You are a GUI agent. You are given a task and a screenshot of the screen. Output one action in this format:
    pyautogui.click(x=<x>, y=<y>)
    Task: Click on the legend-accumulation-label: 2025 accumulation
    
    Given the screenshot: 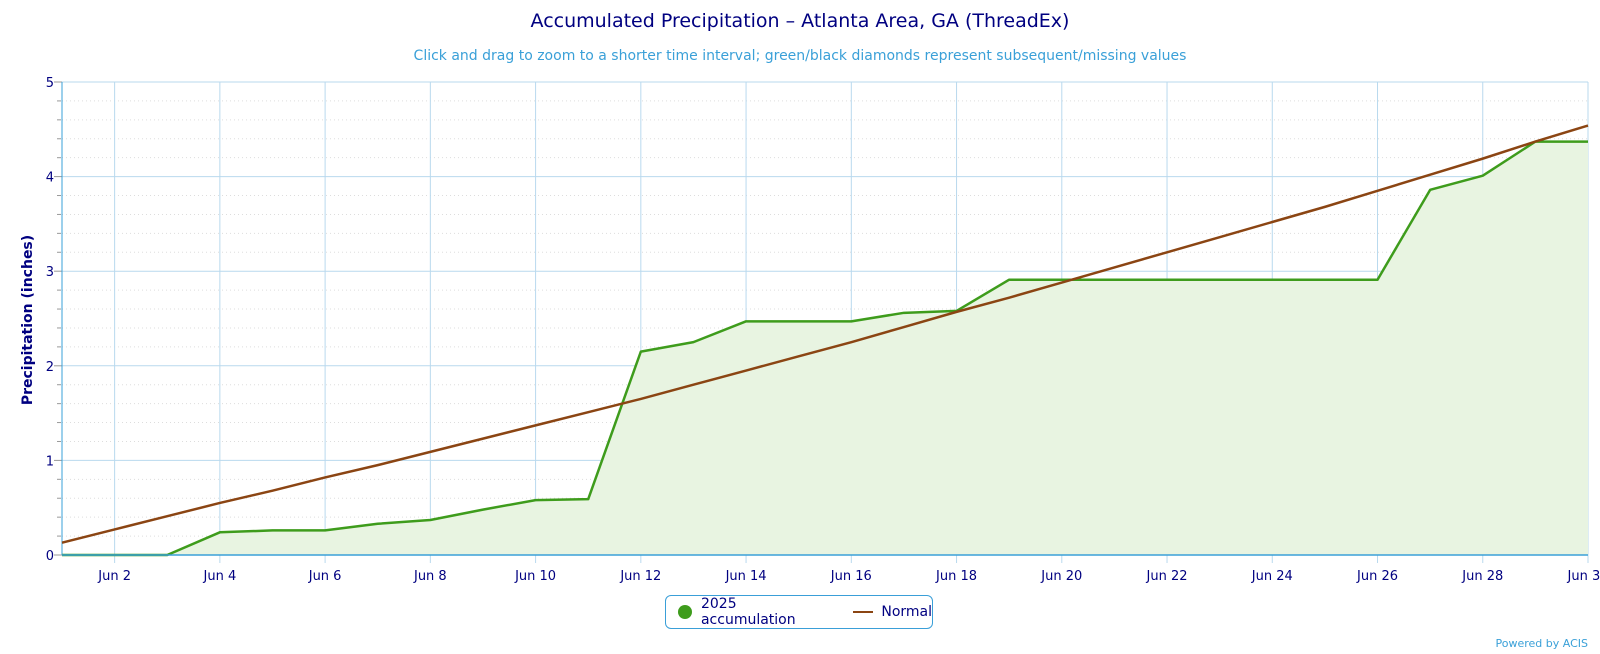 What is the action you would take?
    pyautogui.click(x=748, y=612)
    